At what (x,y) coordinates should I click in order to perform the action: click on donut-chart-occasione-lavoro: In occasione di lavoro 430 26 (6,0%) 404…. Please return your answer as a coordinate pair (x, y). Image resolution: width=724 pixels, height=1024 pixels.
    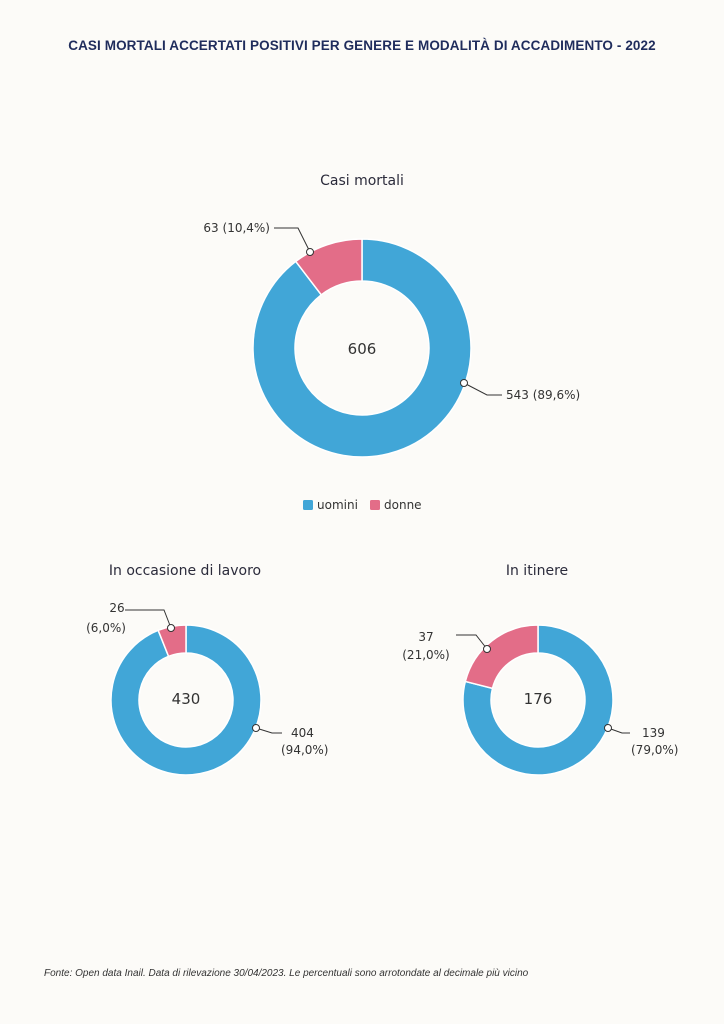
    Looking at the image, I should click on (207, 669).